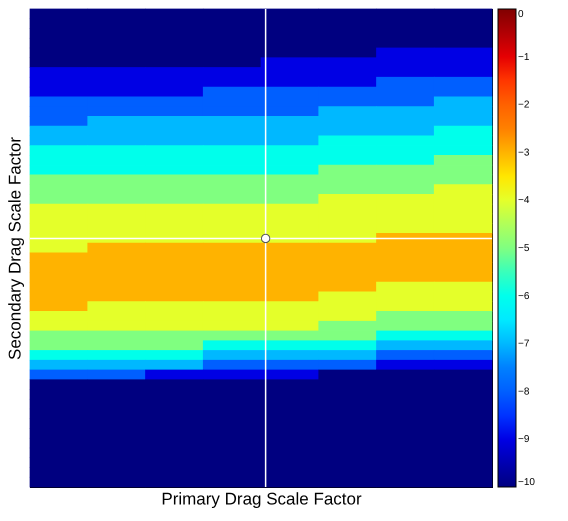 Image resolution: width=568 pixels, height=521 pixels. What do you see at coordinates (524, 440) in the screenshot?
I see `color-bar-label: −9` at bounding box center [524, 440].